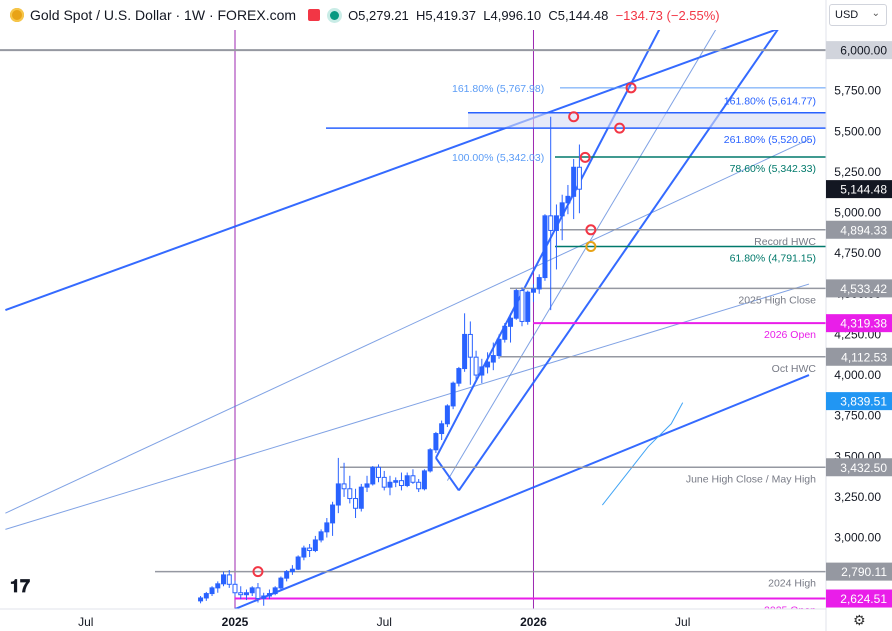 Image resolution: width=892 pixels, height=631 pixels. Describe the element at coordinates (863, 190) in the screenshot. I see `price-tag-label: 5,144.48` at that location.